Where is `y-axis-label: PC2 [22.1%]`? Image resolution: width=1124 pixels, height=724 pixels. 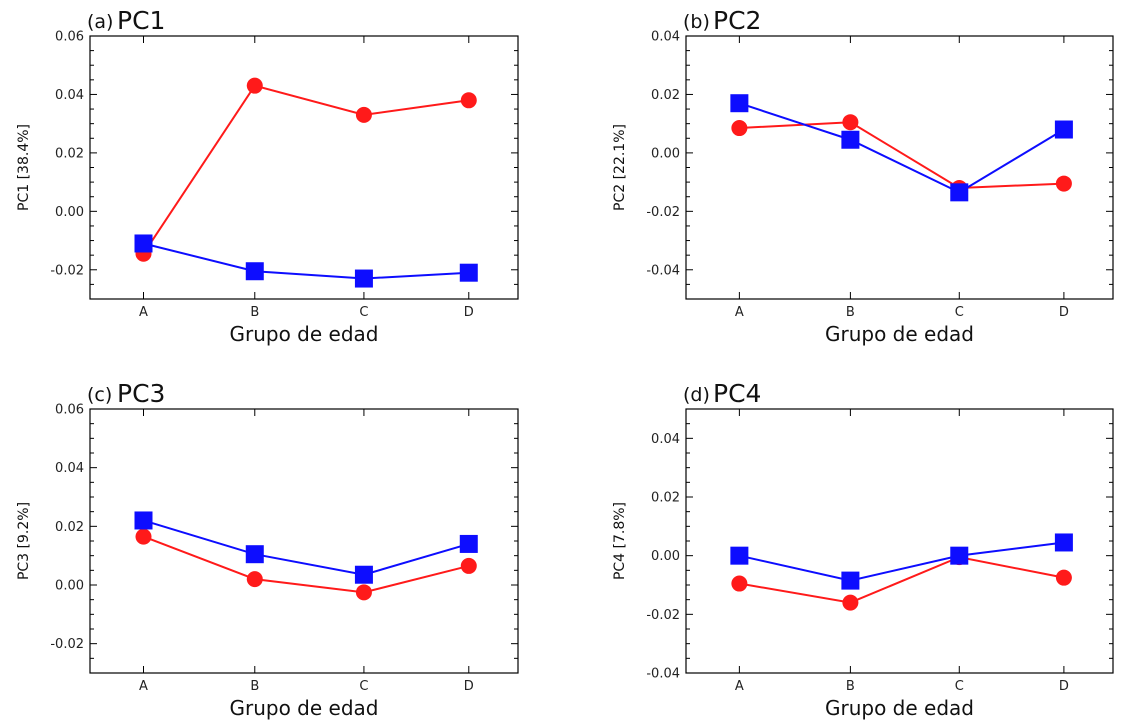 y-axis-label: PC2 [22.1%] is located at coordinates (620, 167).